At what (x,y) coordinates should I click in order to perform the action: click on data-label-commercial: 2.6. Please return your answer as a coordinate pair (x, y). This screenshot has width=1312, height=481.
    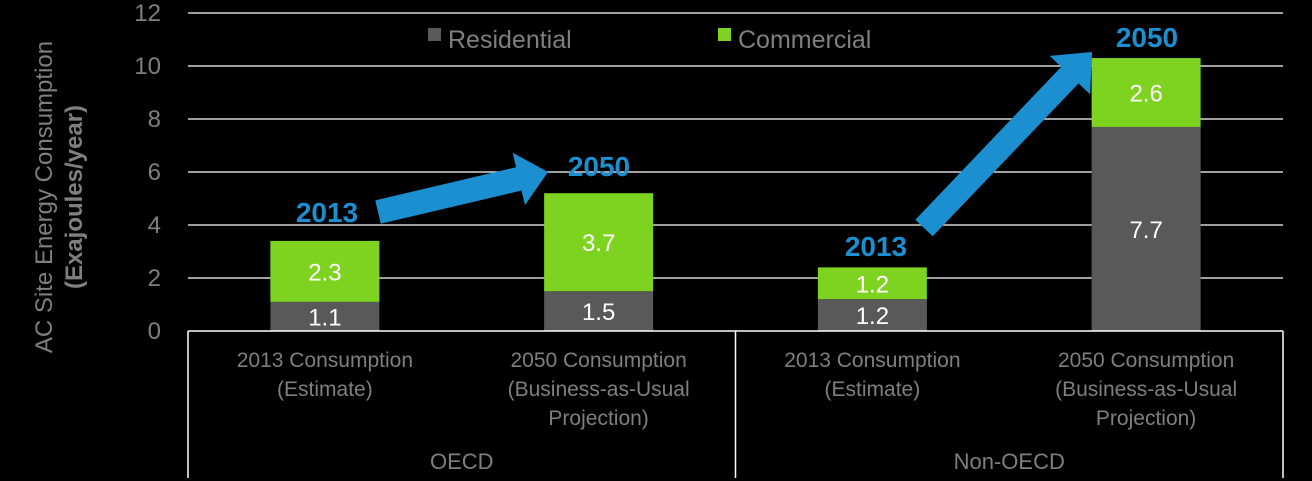
    Looking at the image, I should click on (1145, 94).